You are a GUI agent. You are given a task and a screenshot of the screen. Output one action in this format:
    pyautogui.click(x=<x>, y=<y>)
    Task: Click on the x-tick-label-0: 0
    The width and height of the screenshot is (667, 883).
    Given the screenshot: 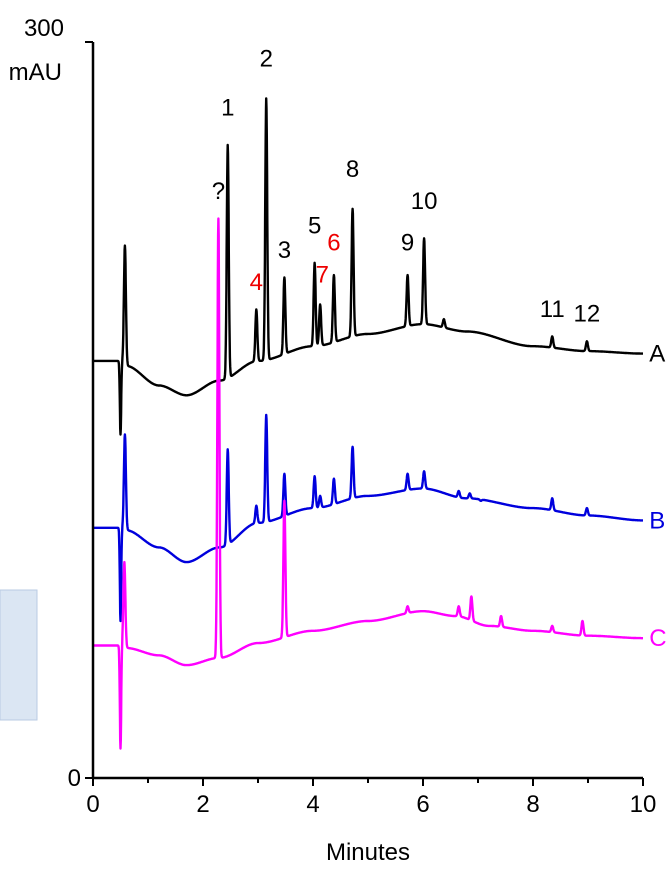 What is the action you would take?
    pyautogui.click(x=92, y=804)
    